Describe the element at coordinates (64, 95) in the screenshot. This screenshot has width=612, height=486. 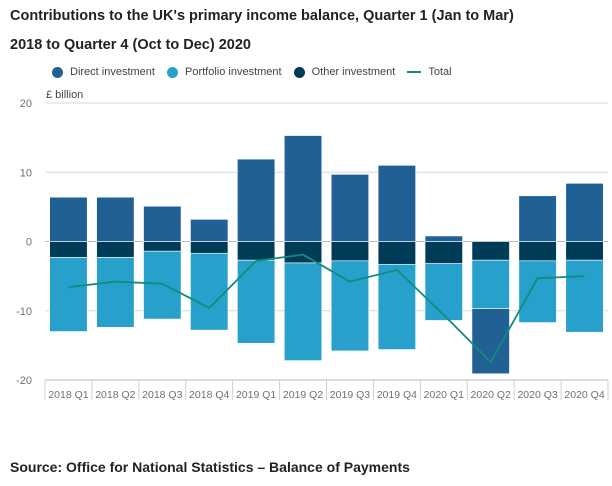
I see `y-axis-label: £ billion` at that location.